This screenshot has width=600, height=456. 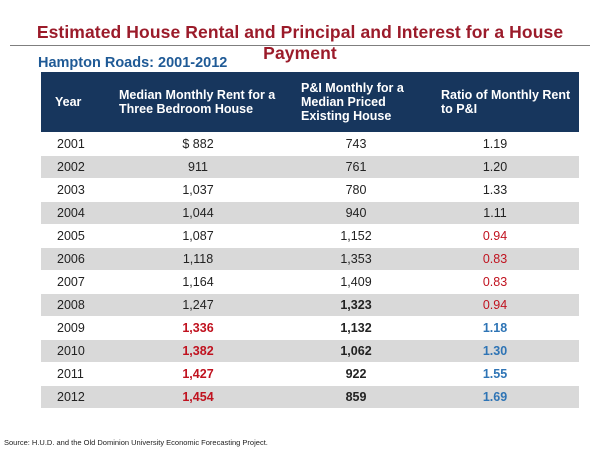 I want to click on table-row: 2002 911 761 1.20, so click(x=310, y=166).